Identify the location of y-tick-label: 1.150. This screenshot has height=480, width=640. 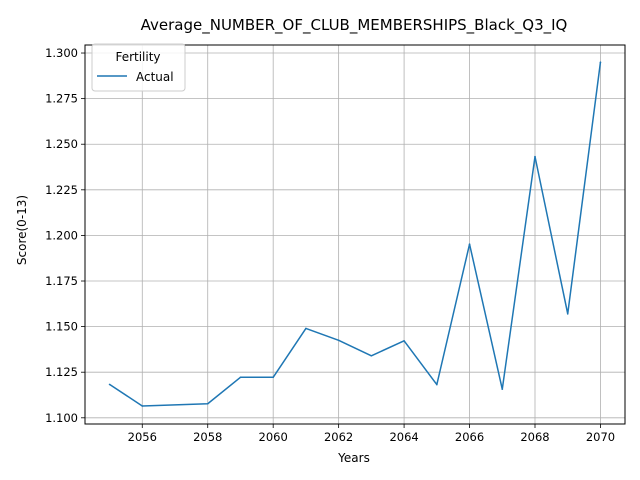
(61, 327).